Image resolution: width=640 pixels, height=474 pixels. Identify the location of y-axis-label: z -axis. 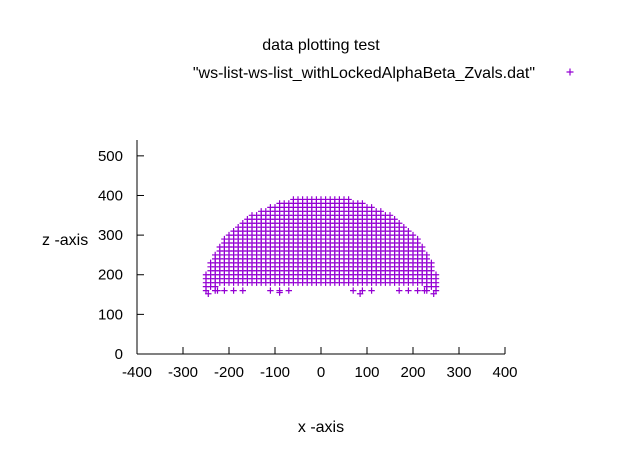
(65, 240).